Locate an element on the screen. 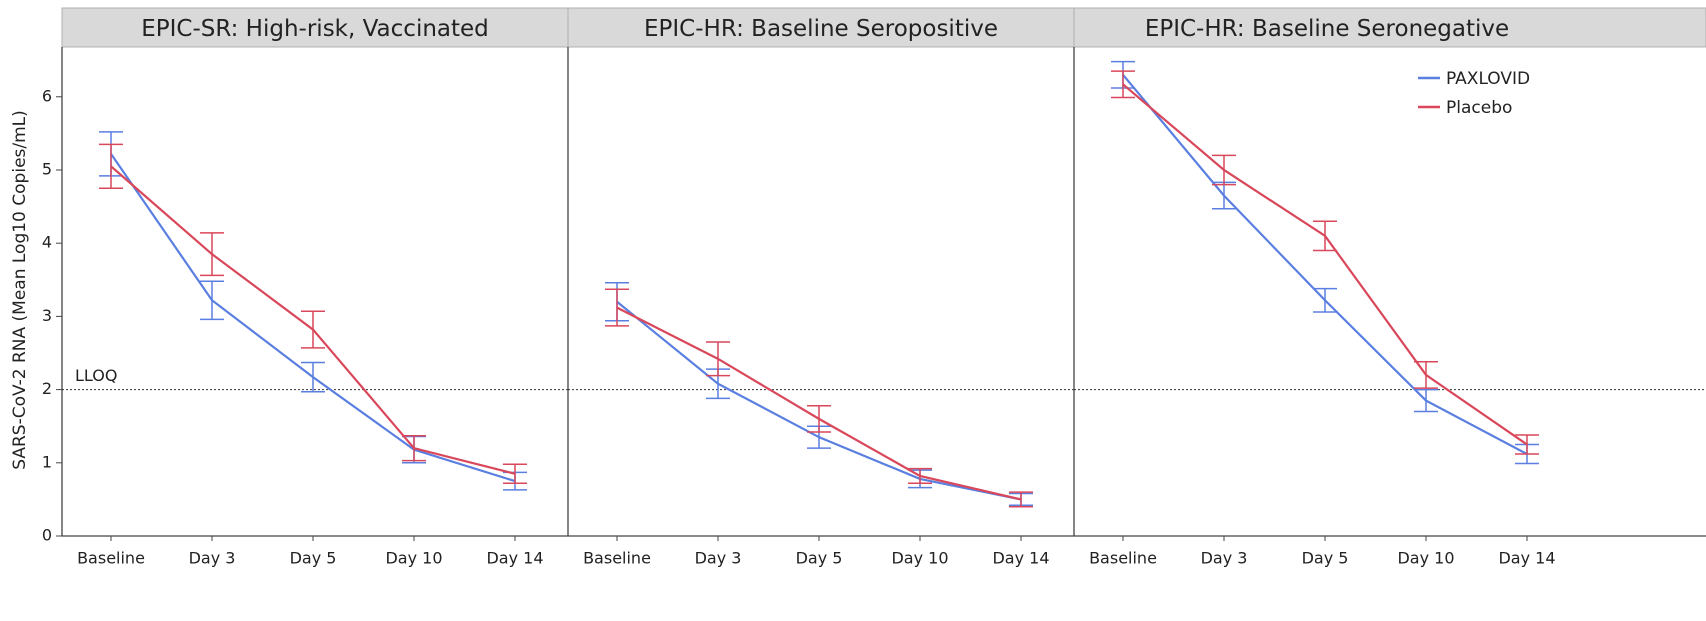  reference-label: LLOQ is located at coordinates (96, 375).